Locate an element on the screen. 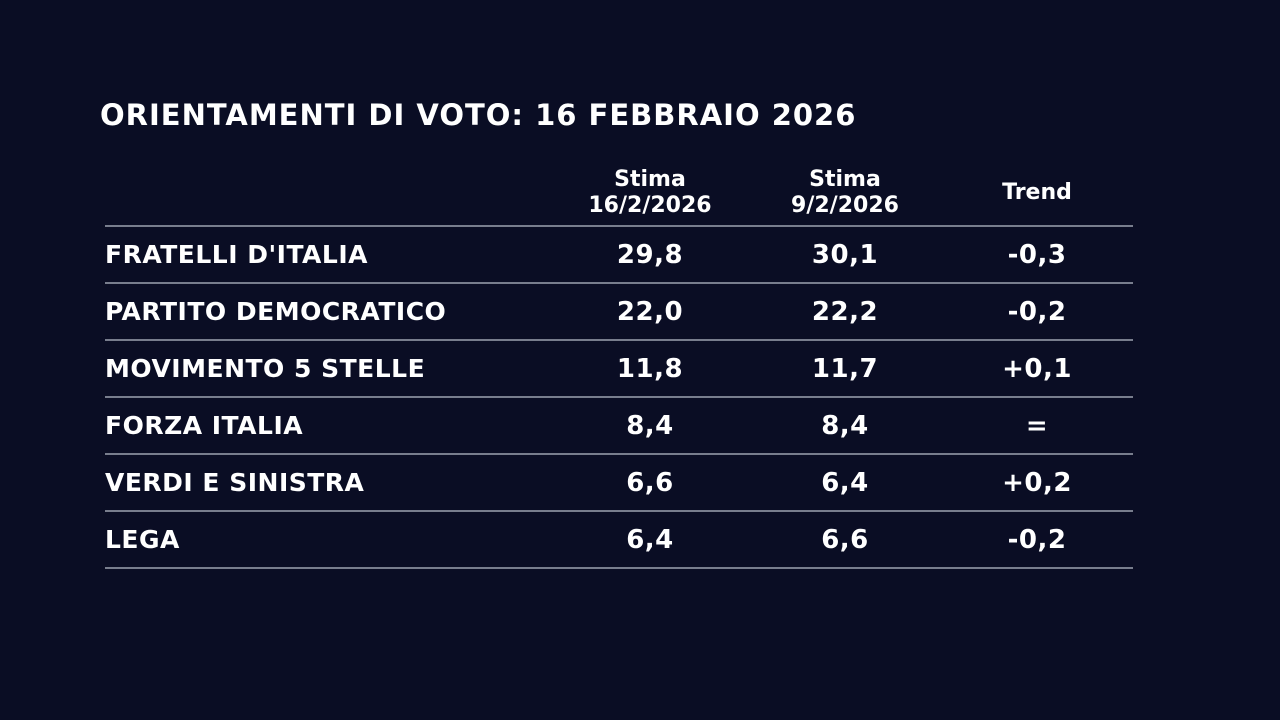  table-row: FRATELLI D'ITALIA 29,8 30,1 -0,3 is located at coordinates (619, 255).